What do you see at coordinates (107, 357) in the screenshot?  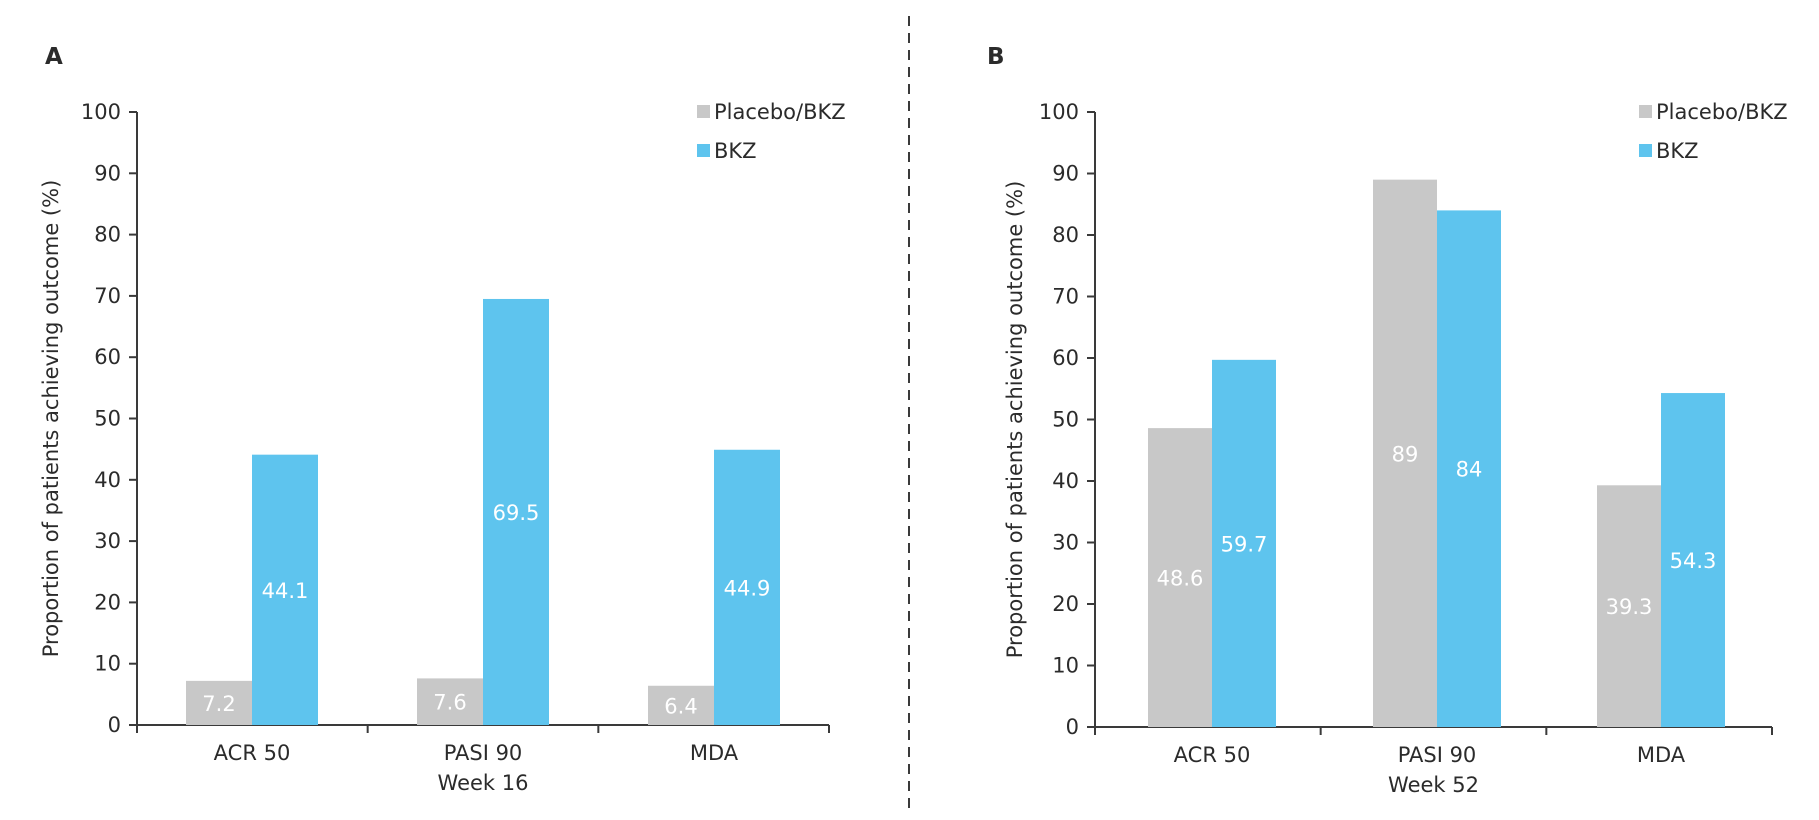 I see `panel-a-y-tick-label: 60` at bounding box center [107, 357].